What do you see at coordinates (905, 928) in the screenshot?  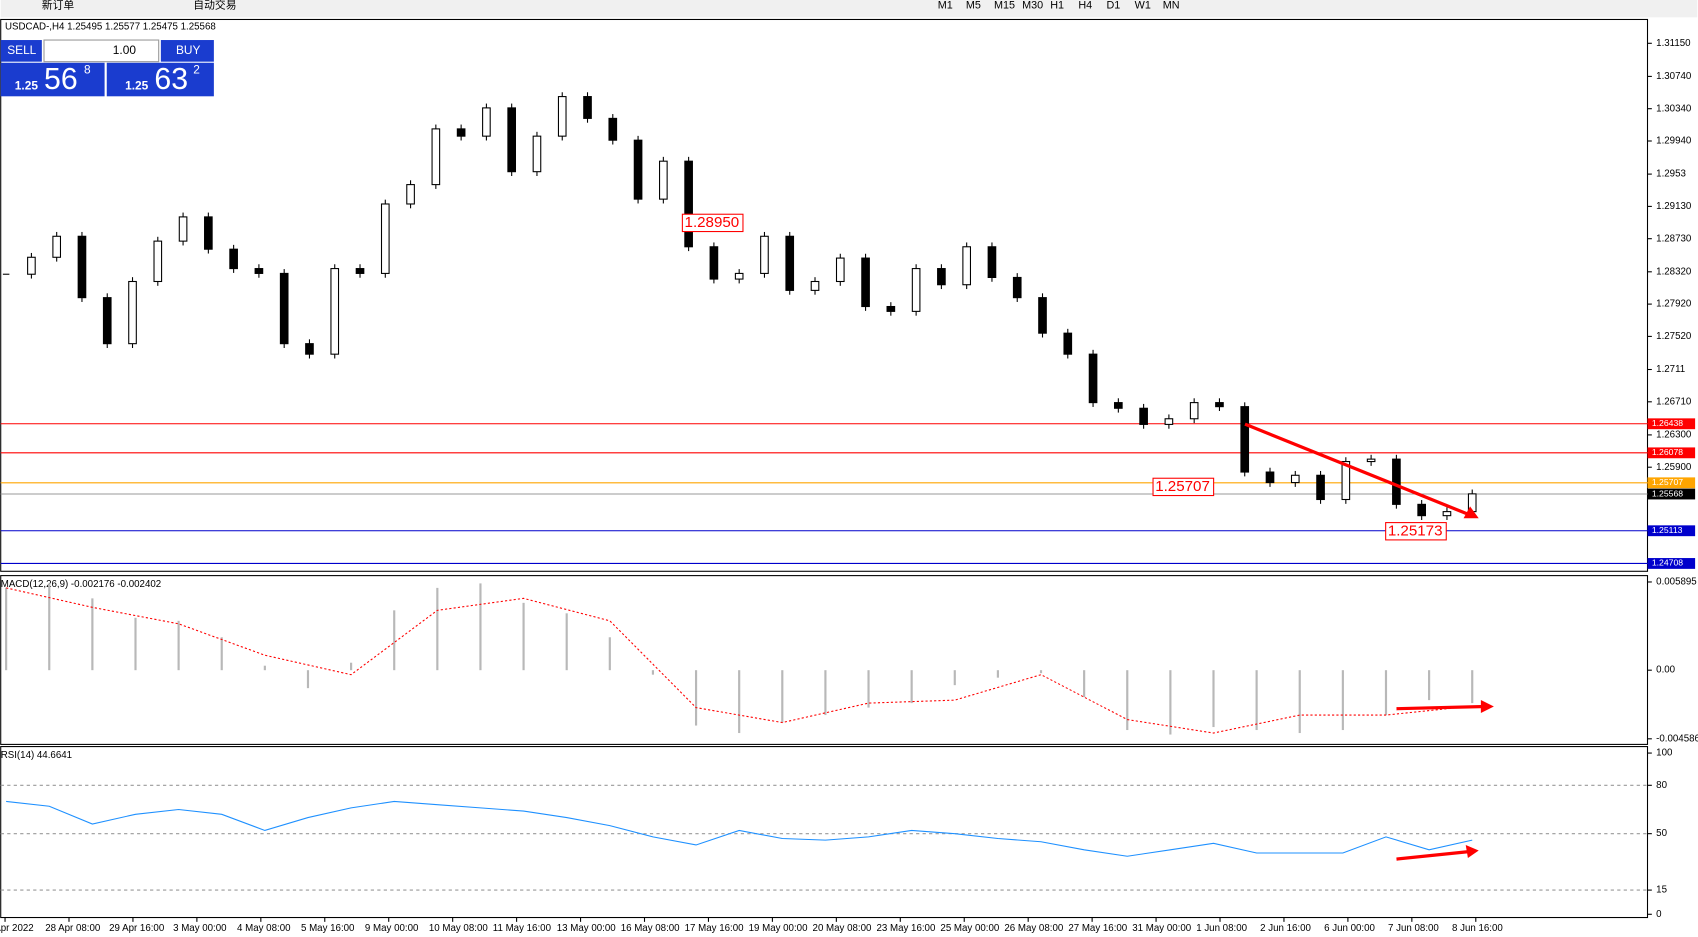 I see `x-tick-label: 23 May 16:00` at bounding box center [905, 928].